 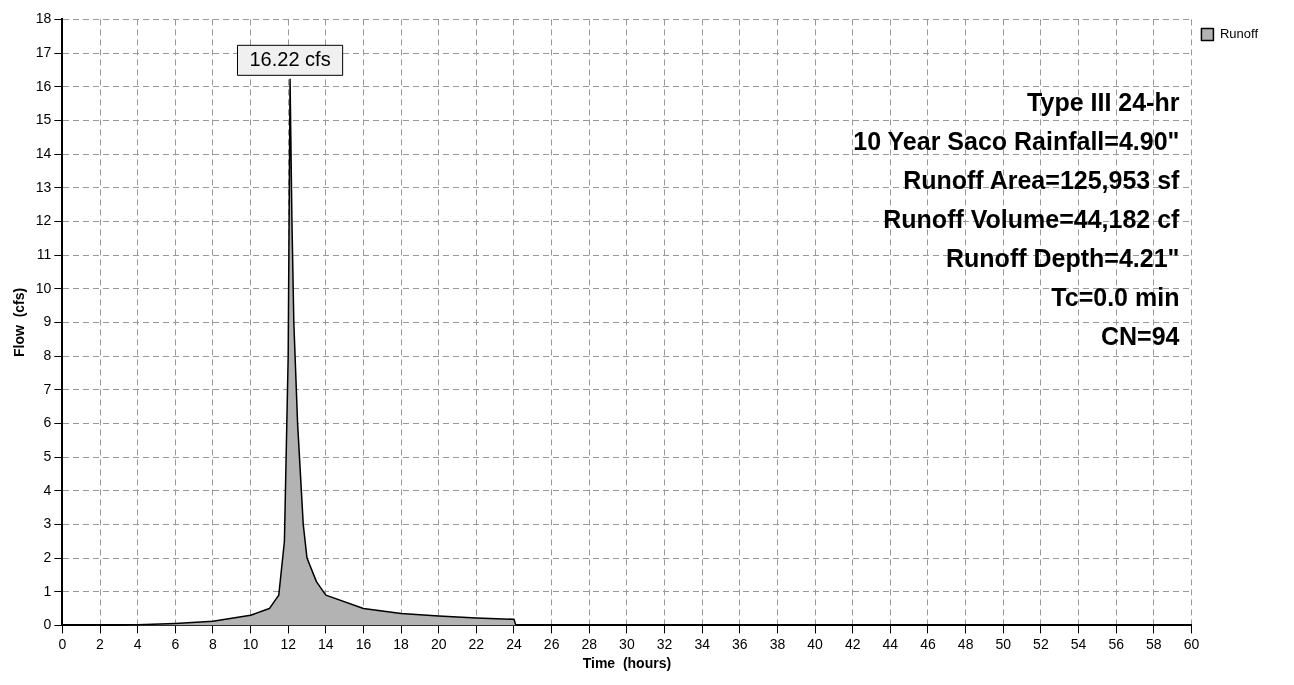 I want to click on x-tick-label: 44, so click(x=890, y=643).